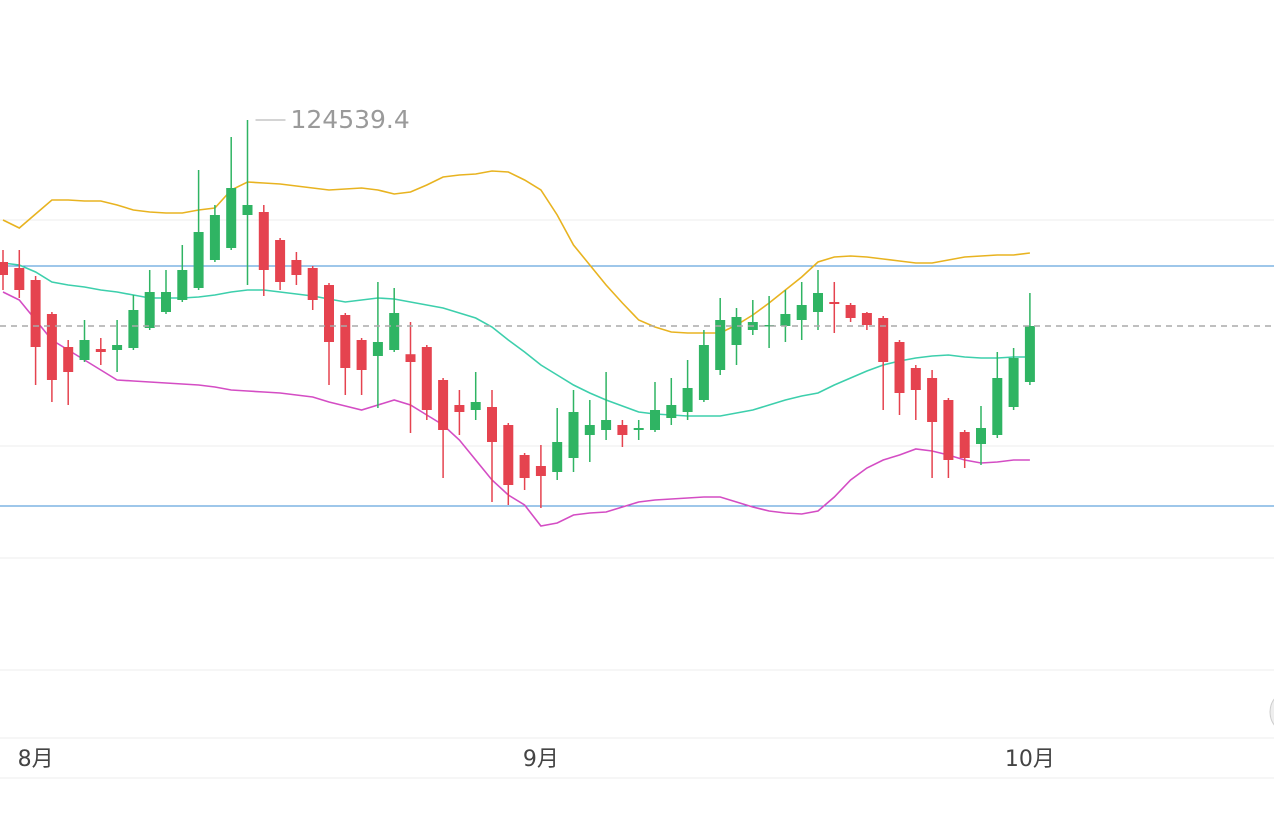 Image resolution: width=1274 pixels, height=840 pixels. What do you see at coordinates (541, 759) in the screenshot?
I see `x-tick-label: 9月` at bounding box center [541, 759].